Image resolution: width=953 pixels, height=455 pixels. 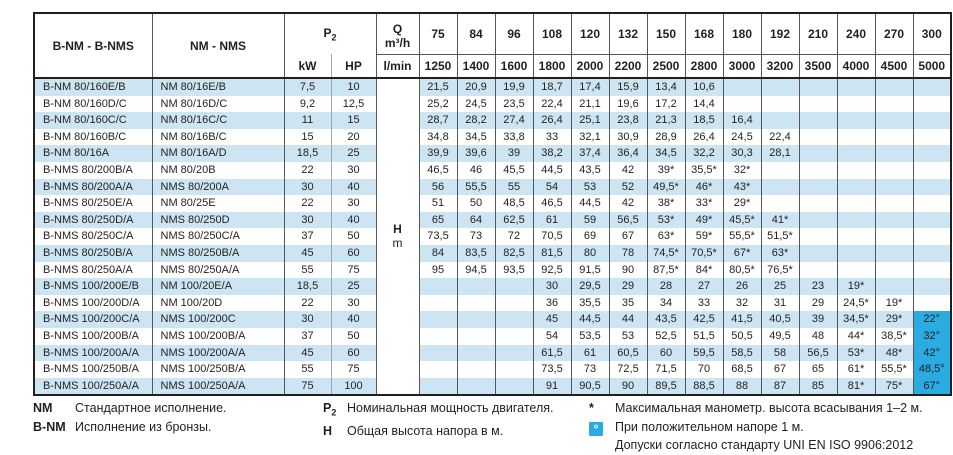 What do you see at coordinates (589, 104) in the screenshot?
I see `head-value-cell: 21,1` at bounding box center [589, 104].